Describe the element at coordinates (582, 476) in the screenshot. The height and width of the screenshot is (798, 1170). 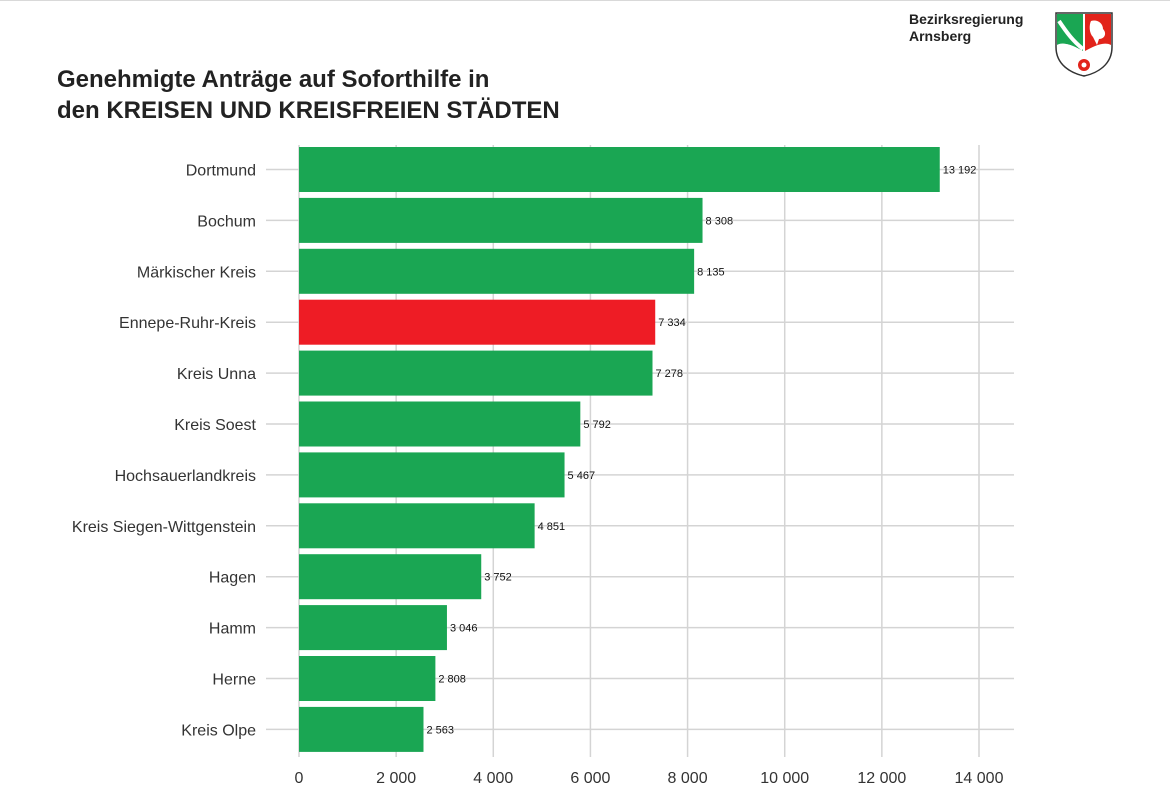
I see `value-label: 5 467` at that location.